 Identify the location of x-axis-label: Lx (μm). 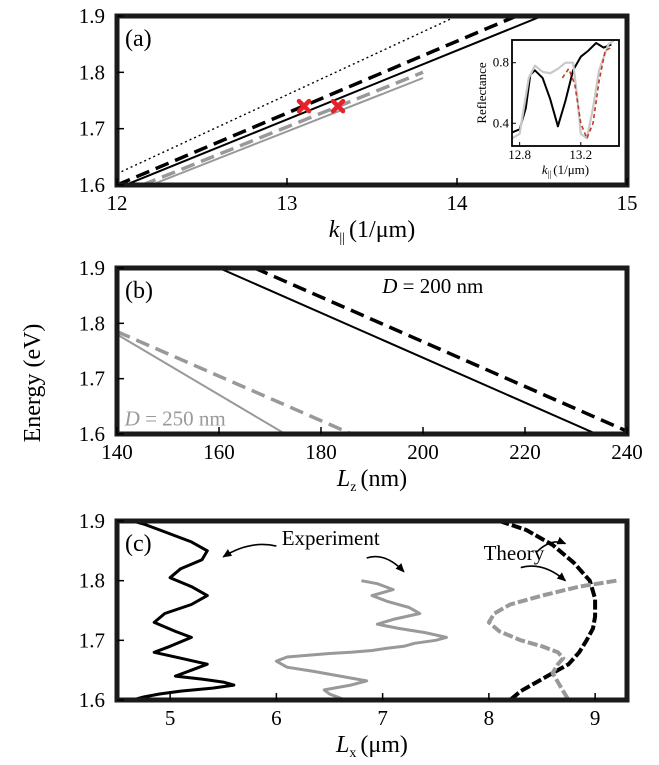
(371, 746).